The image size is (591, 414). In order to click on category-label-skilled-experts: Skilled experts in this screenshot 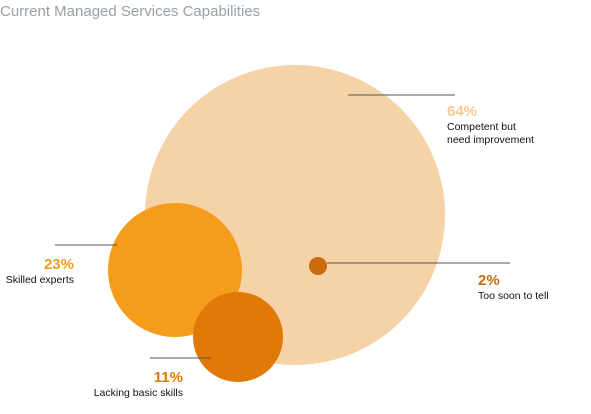, I will do `click(40, 280)`.